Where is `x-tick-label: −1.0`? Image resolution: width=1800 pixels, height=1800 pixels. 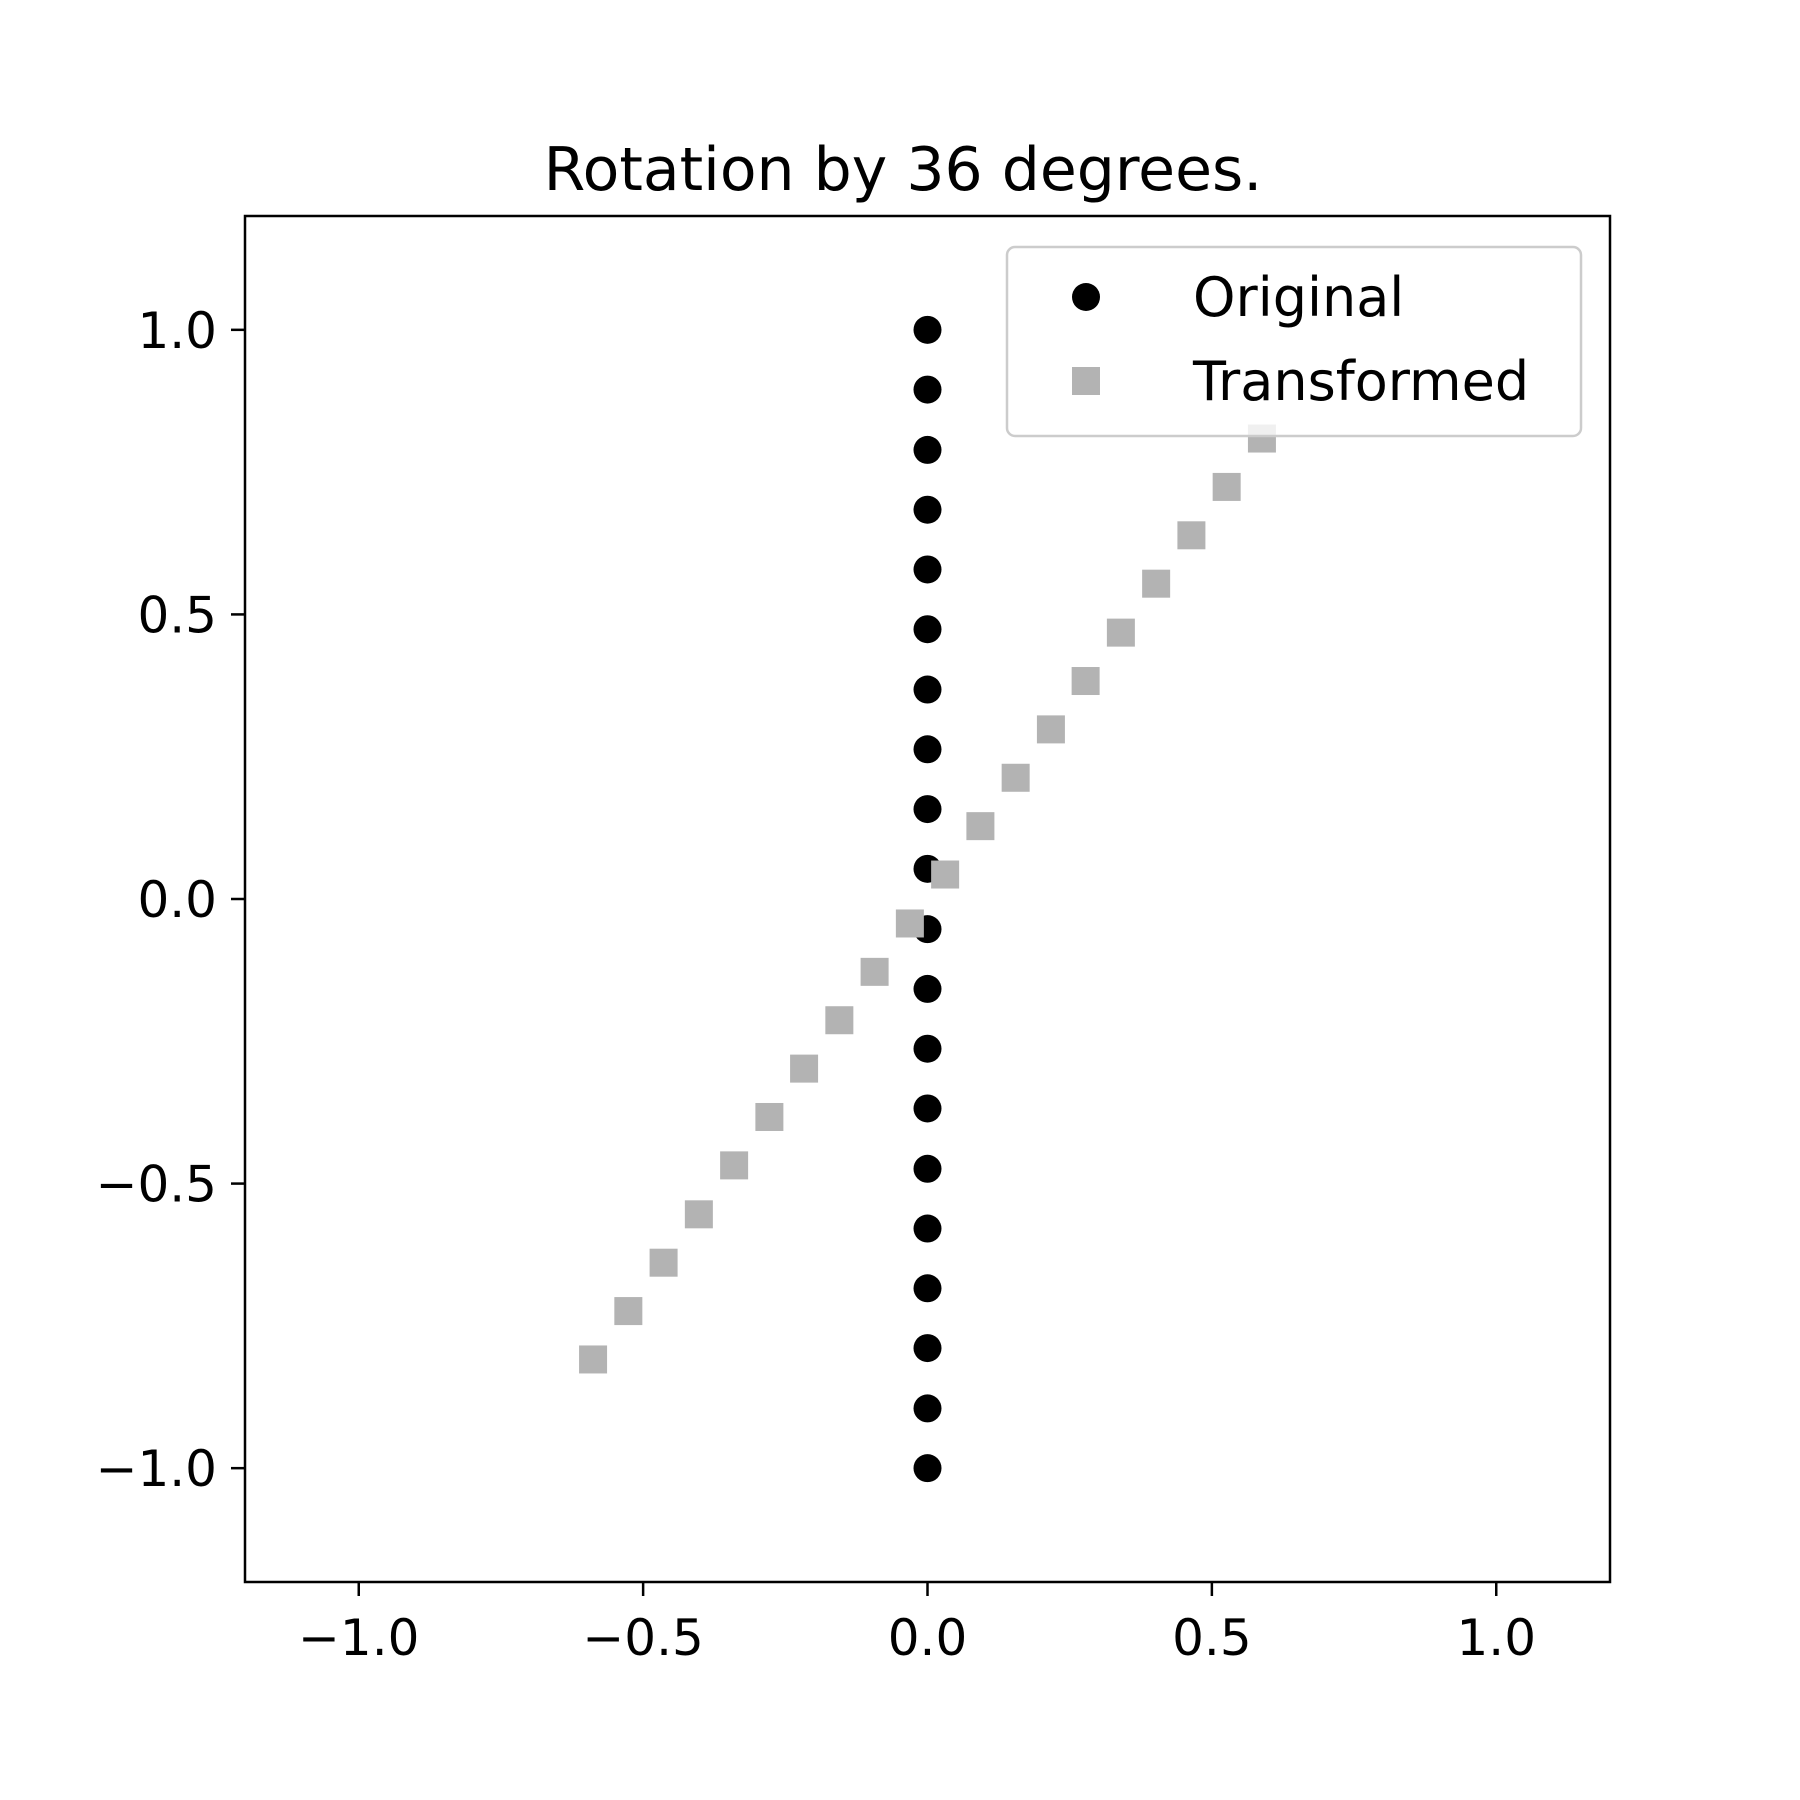
x-tick-label: −1.0 is located at coordinates (358, 1638).